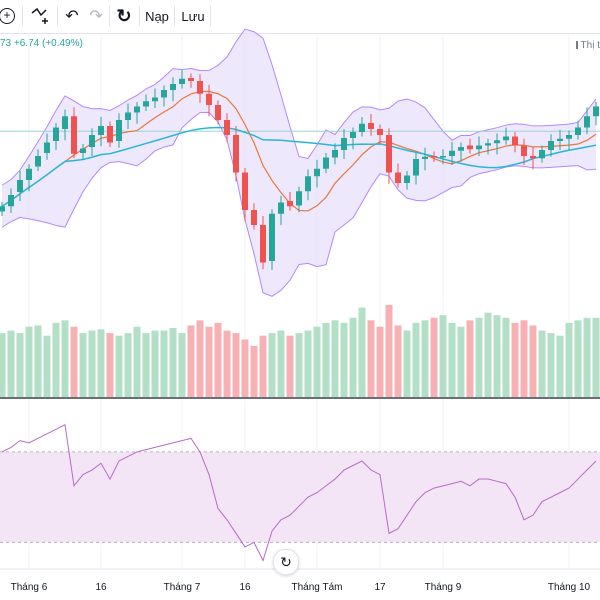  Describe the element at coordinates (9, 16) in the screenshot. I see `add-indicator-button: +` at that location.